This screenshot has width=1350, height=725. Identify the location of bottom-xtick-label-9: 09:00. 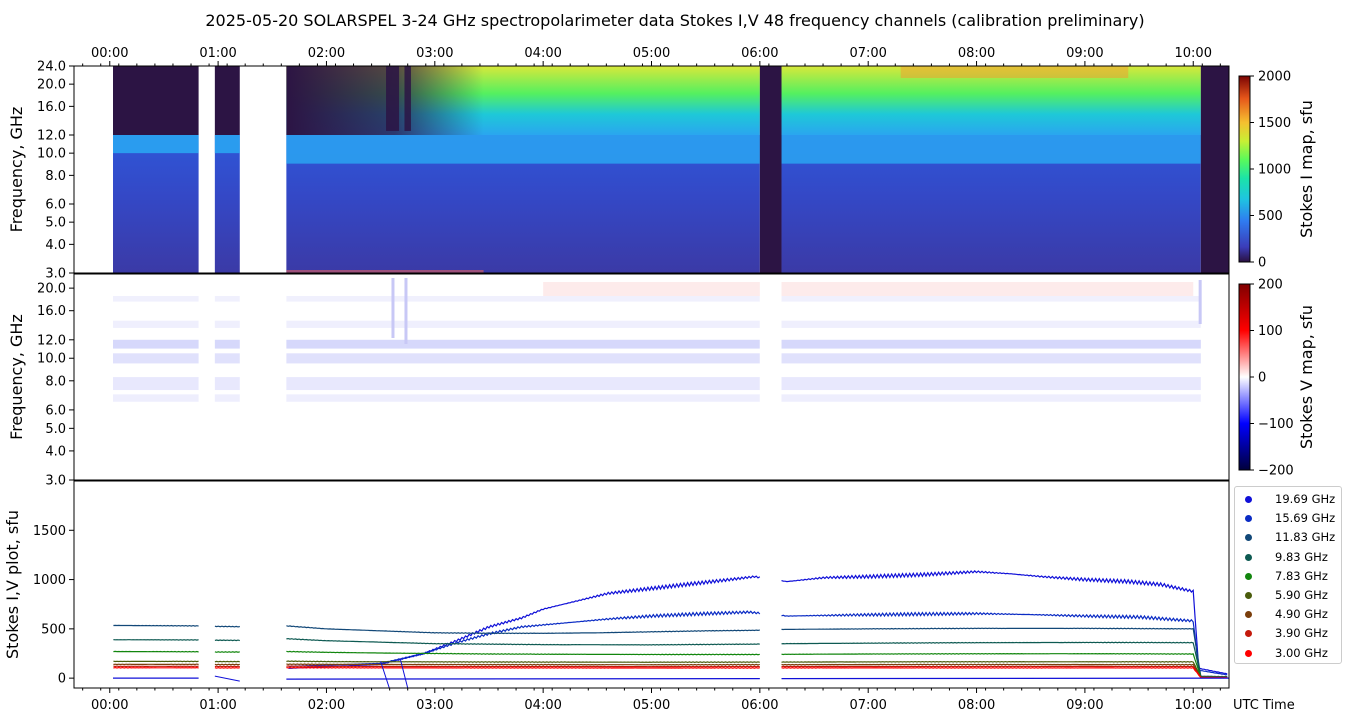
(1084, 705).